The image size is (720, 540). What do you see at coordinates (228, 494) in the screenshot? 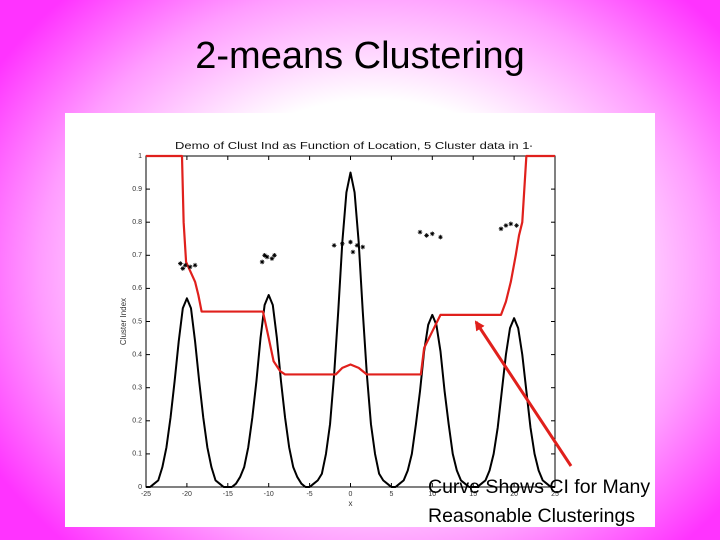
I see `x-tick-label: -15` at bounding box center [228, 494].